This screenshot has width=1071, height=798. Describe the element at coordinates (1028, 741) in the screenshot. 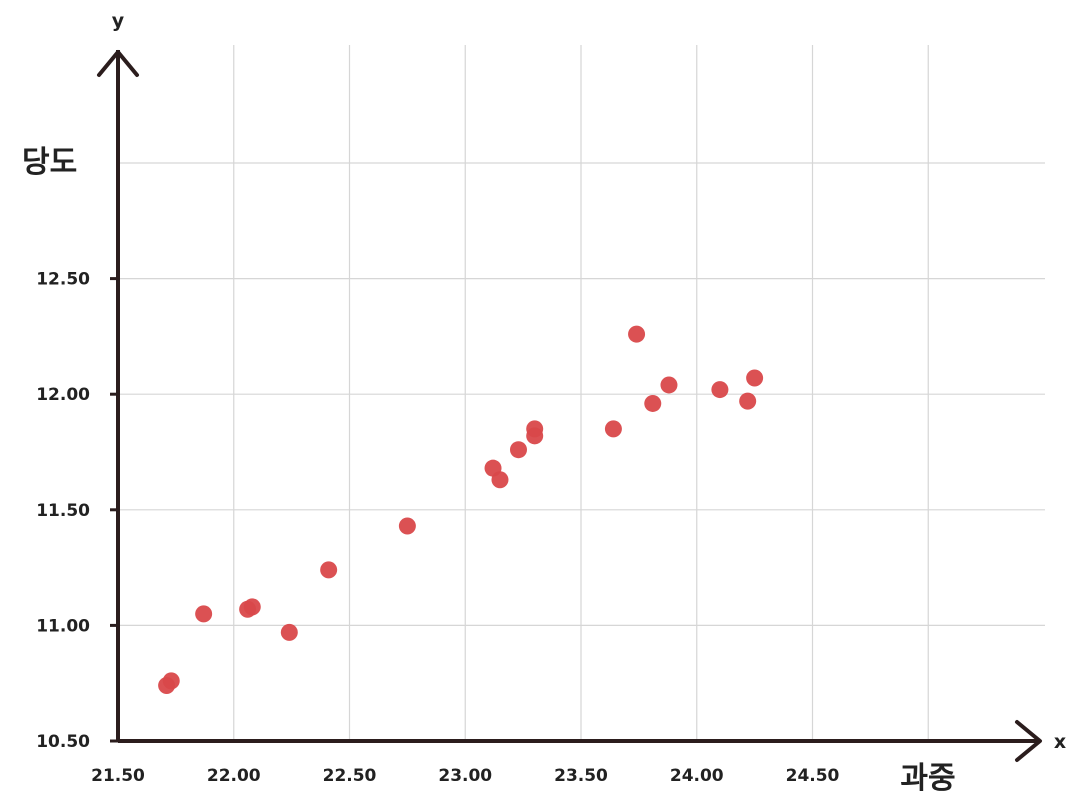

I see `x-axis-arrow` at that location.